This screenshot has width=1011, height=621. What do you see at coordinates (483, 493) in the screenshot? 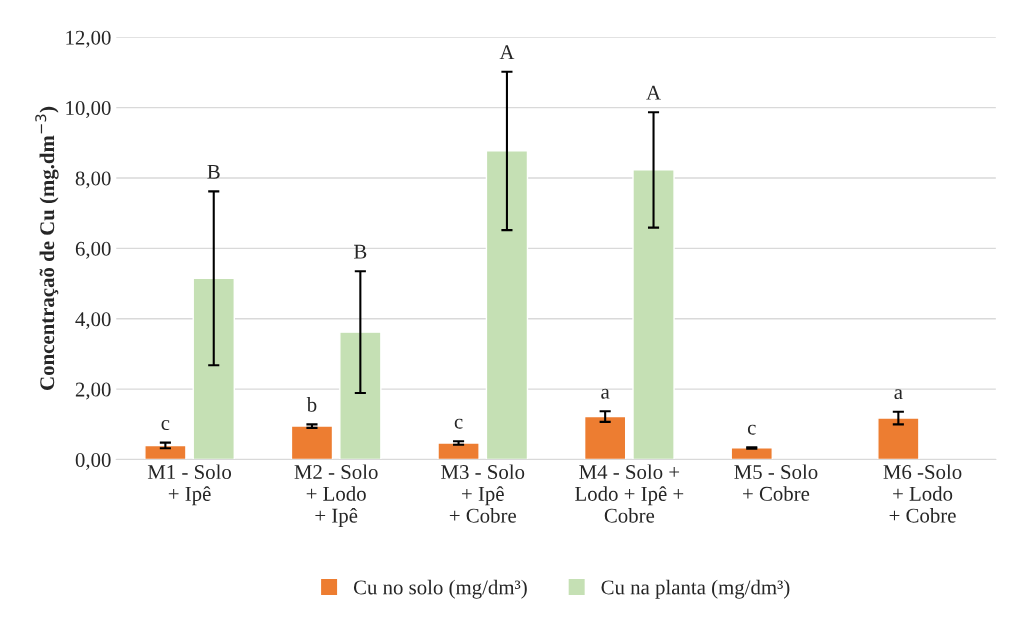
I see `x-tick-label: M3 - Solo + Ipê + Cobre` at bounding box center [483, 493].